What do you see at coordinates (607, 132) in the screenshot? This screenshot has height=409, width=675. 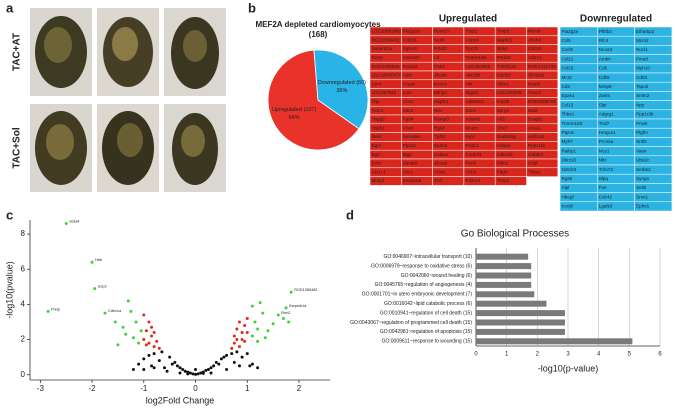 I see `gene-name: Hmgcs1` at bounding box center [607, 132].